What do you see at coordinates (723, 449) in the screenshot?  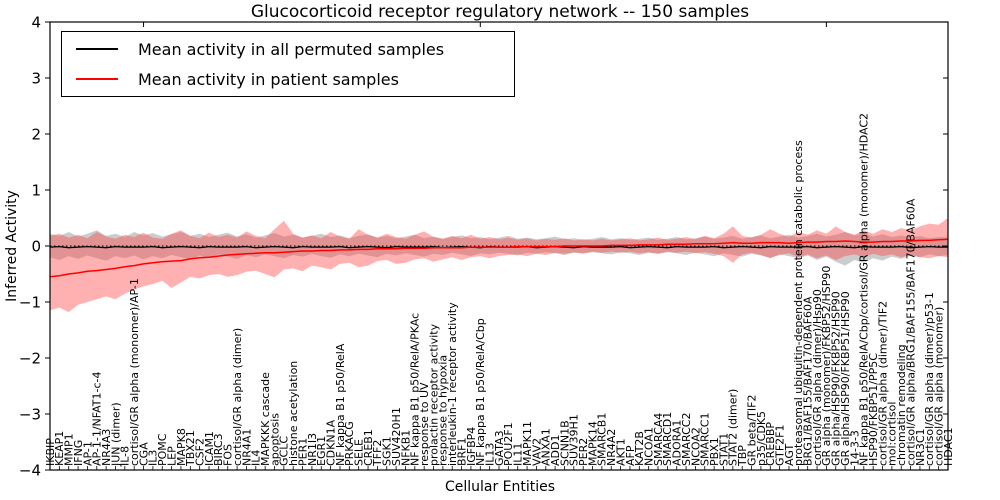 I see `x-tick-label: STAT1` at bounding box center [723, 449].